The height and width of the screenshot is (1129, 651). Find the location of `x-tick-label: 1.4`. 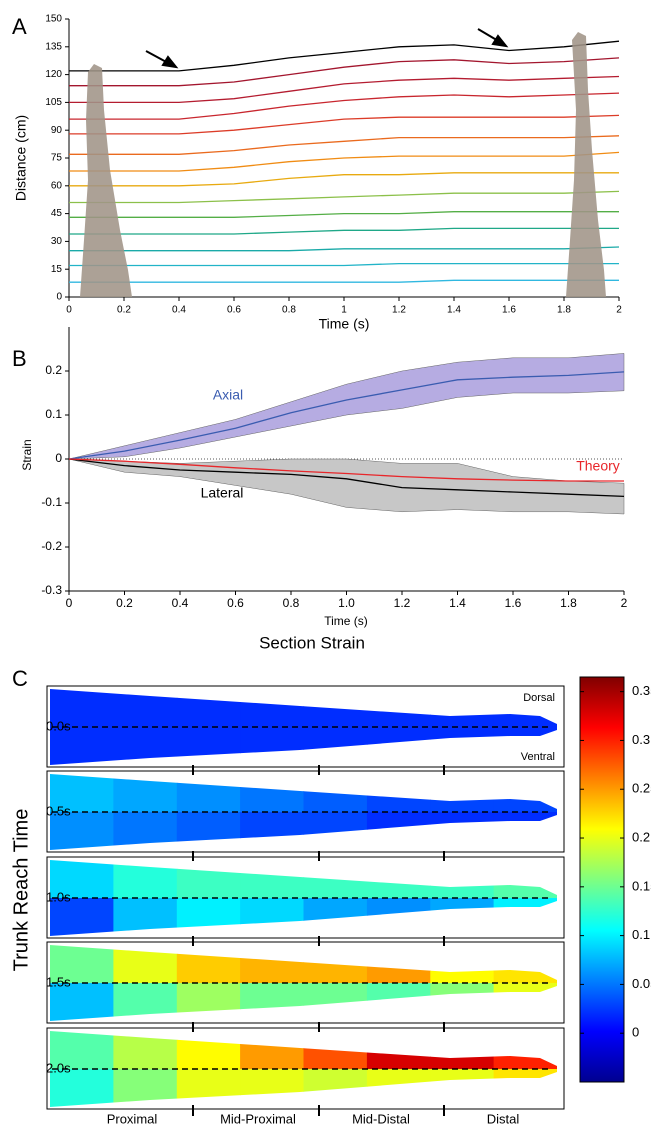

x-tick-label: 1.4 is located at coordinates (454, 310).